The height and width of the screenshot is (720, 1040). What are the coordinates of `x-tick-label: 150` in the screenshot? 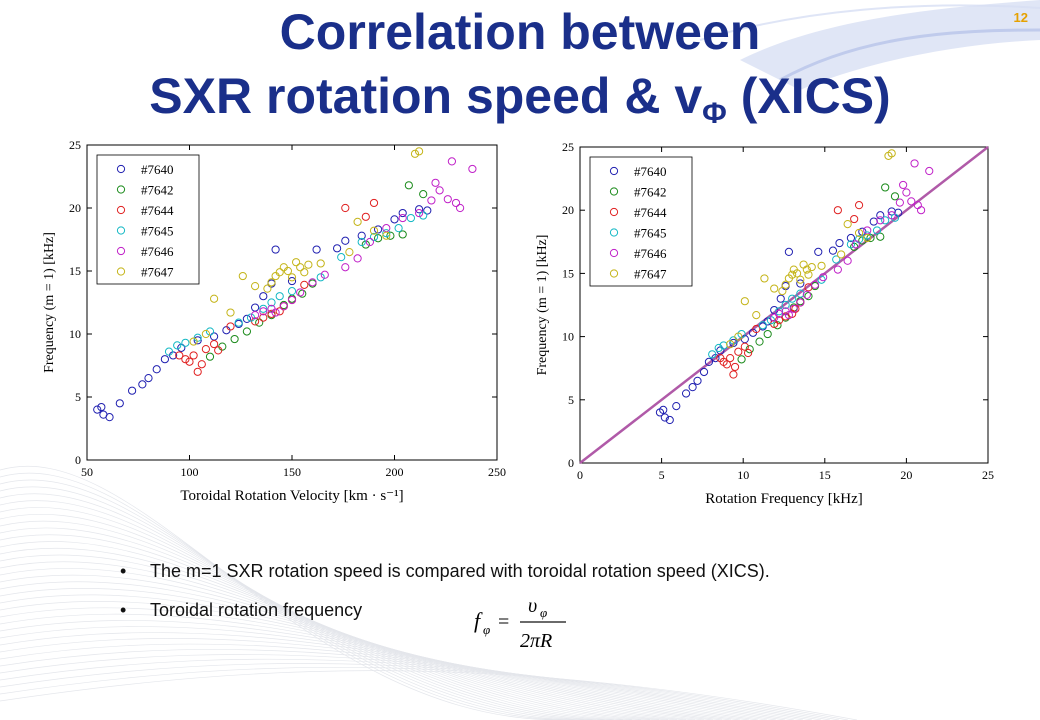 It's located at (292, 472).